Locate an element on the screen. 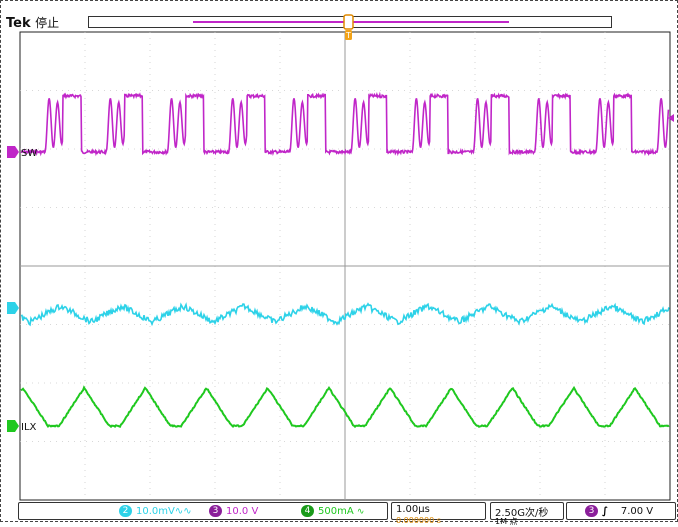 This screenshot has width=678, height=527. trigger-marker-label: T is located at coordinates (348, 35).